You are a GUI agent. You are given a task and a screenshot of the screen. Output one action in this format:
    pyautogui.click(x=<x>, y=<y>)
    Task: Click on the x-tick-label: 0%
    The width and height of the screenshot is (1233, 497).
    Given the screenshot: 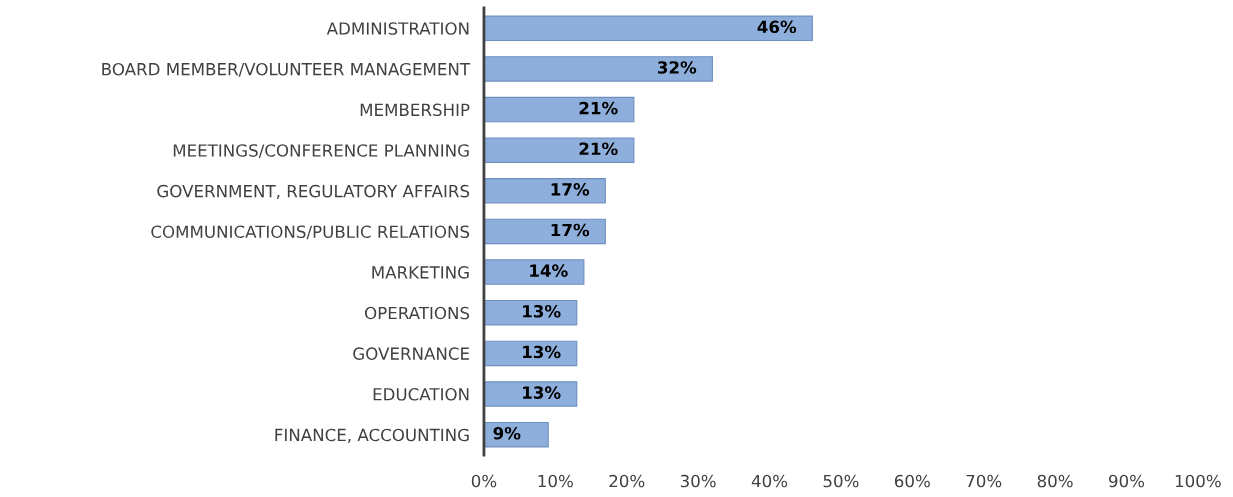 What is the action you would take?
    pyautogui.click(x=484, y=481)
    